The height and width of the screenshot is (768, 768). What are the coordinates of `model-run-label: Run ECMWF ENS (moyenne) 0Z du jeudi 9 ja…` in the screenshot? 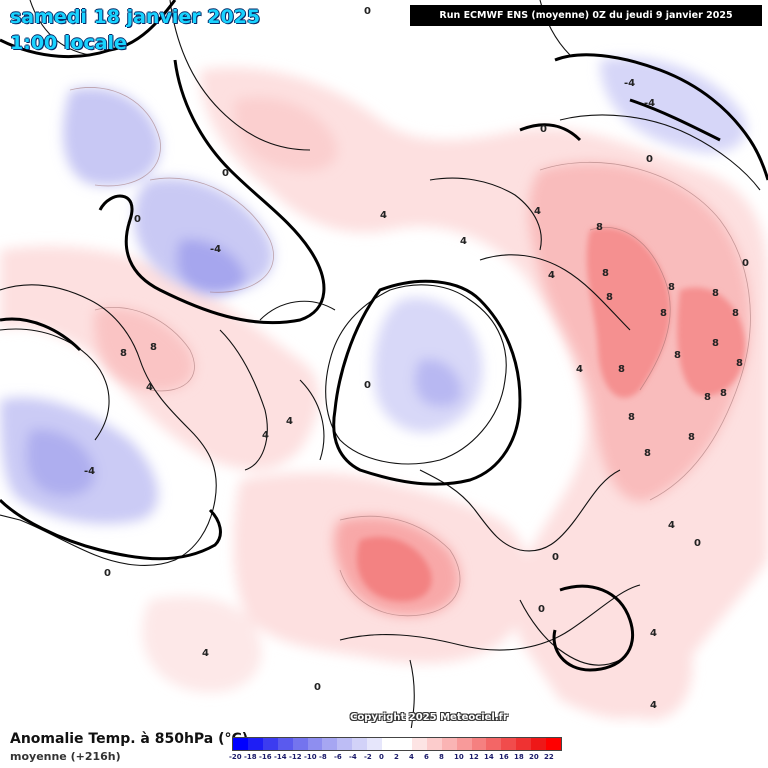 It's located at (586, 15).